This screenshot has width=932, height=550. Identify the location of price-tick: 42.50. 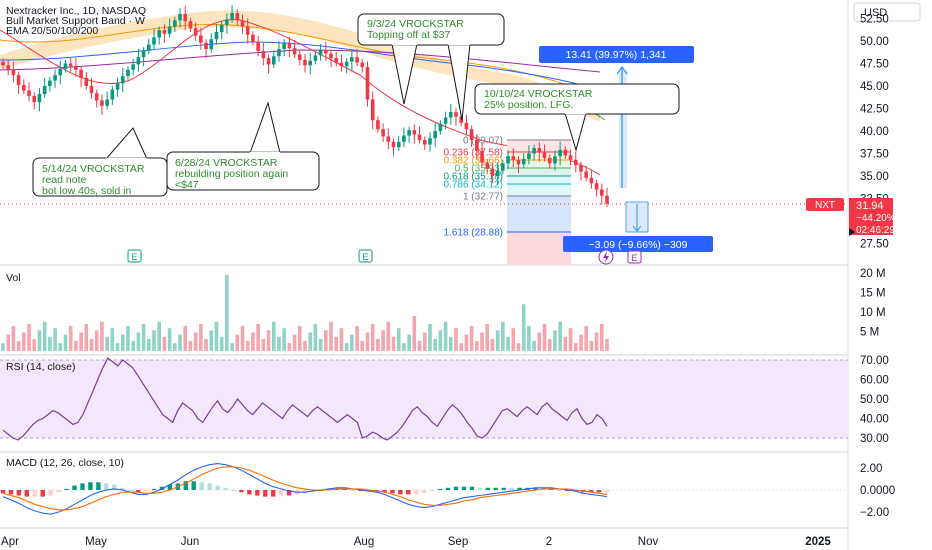
(874, 110).